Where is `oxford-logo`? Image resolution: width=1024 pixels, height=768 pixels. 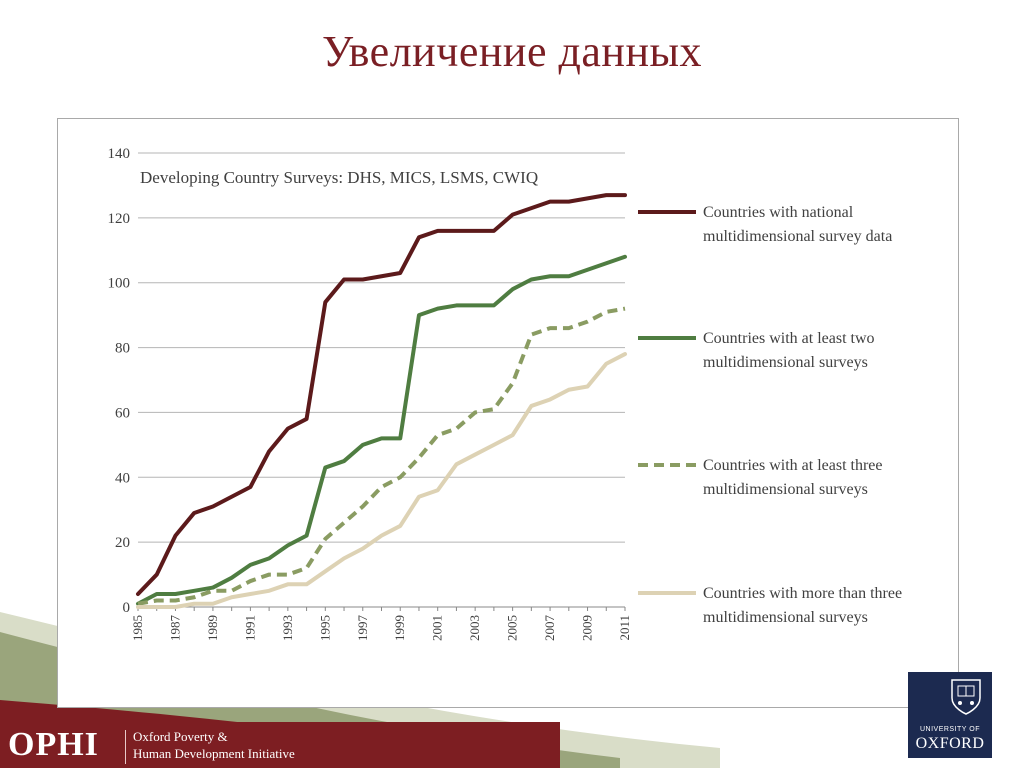 oxford-logo is located at coordinates (950, 715).